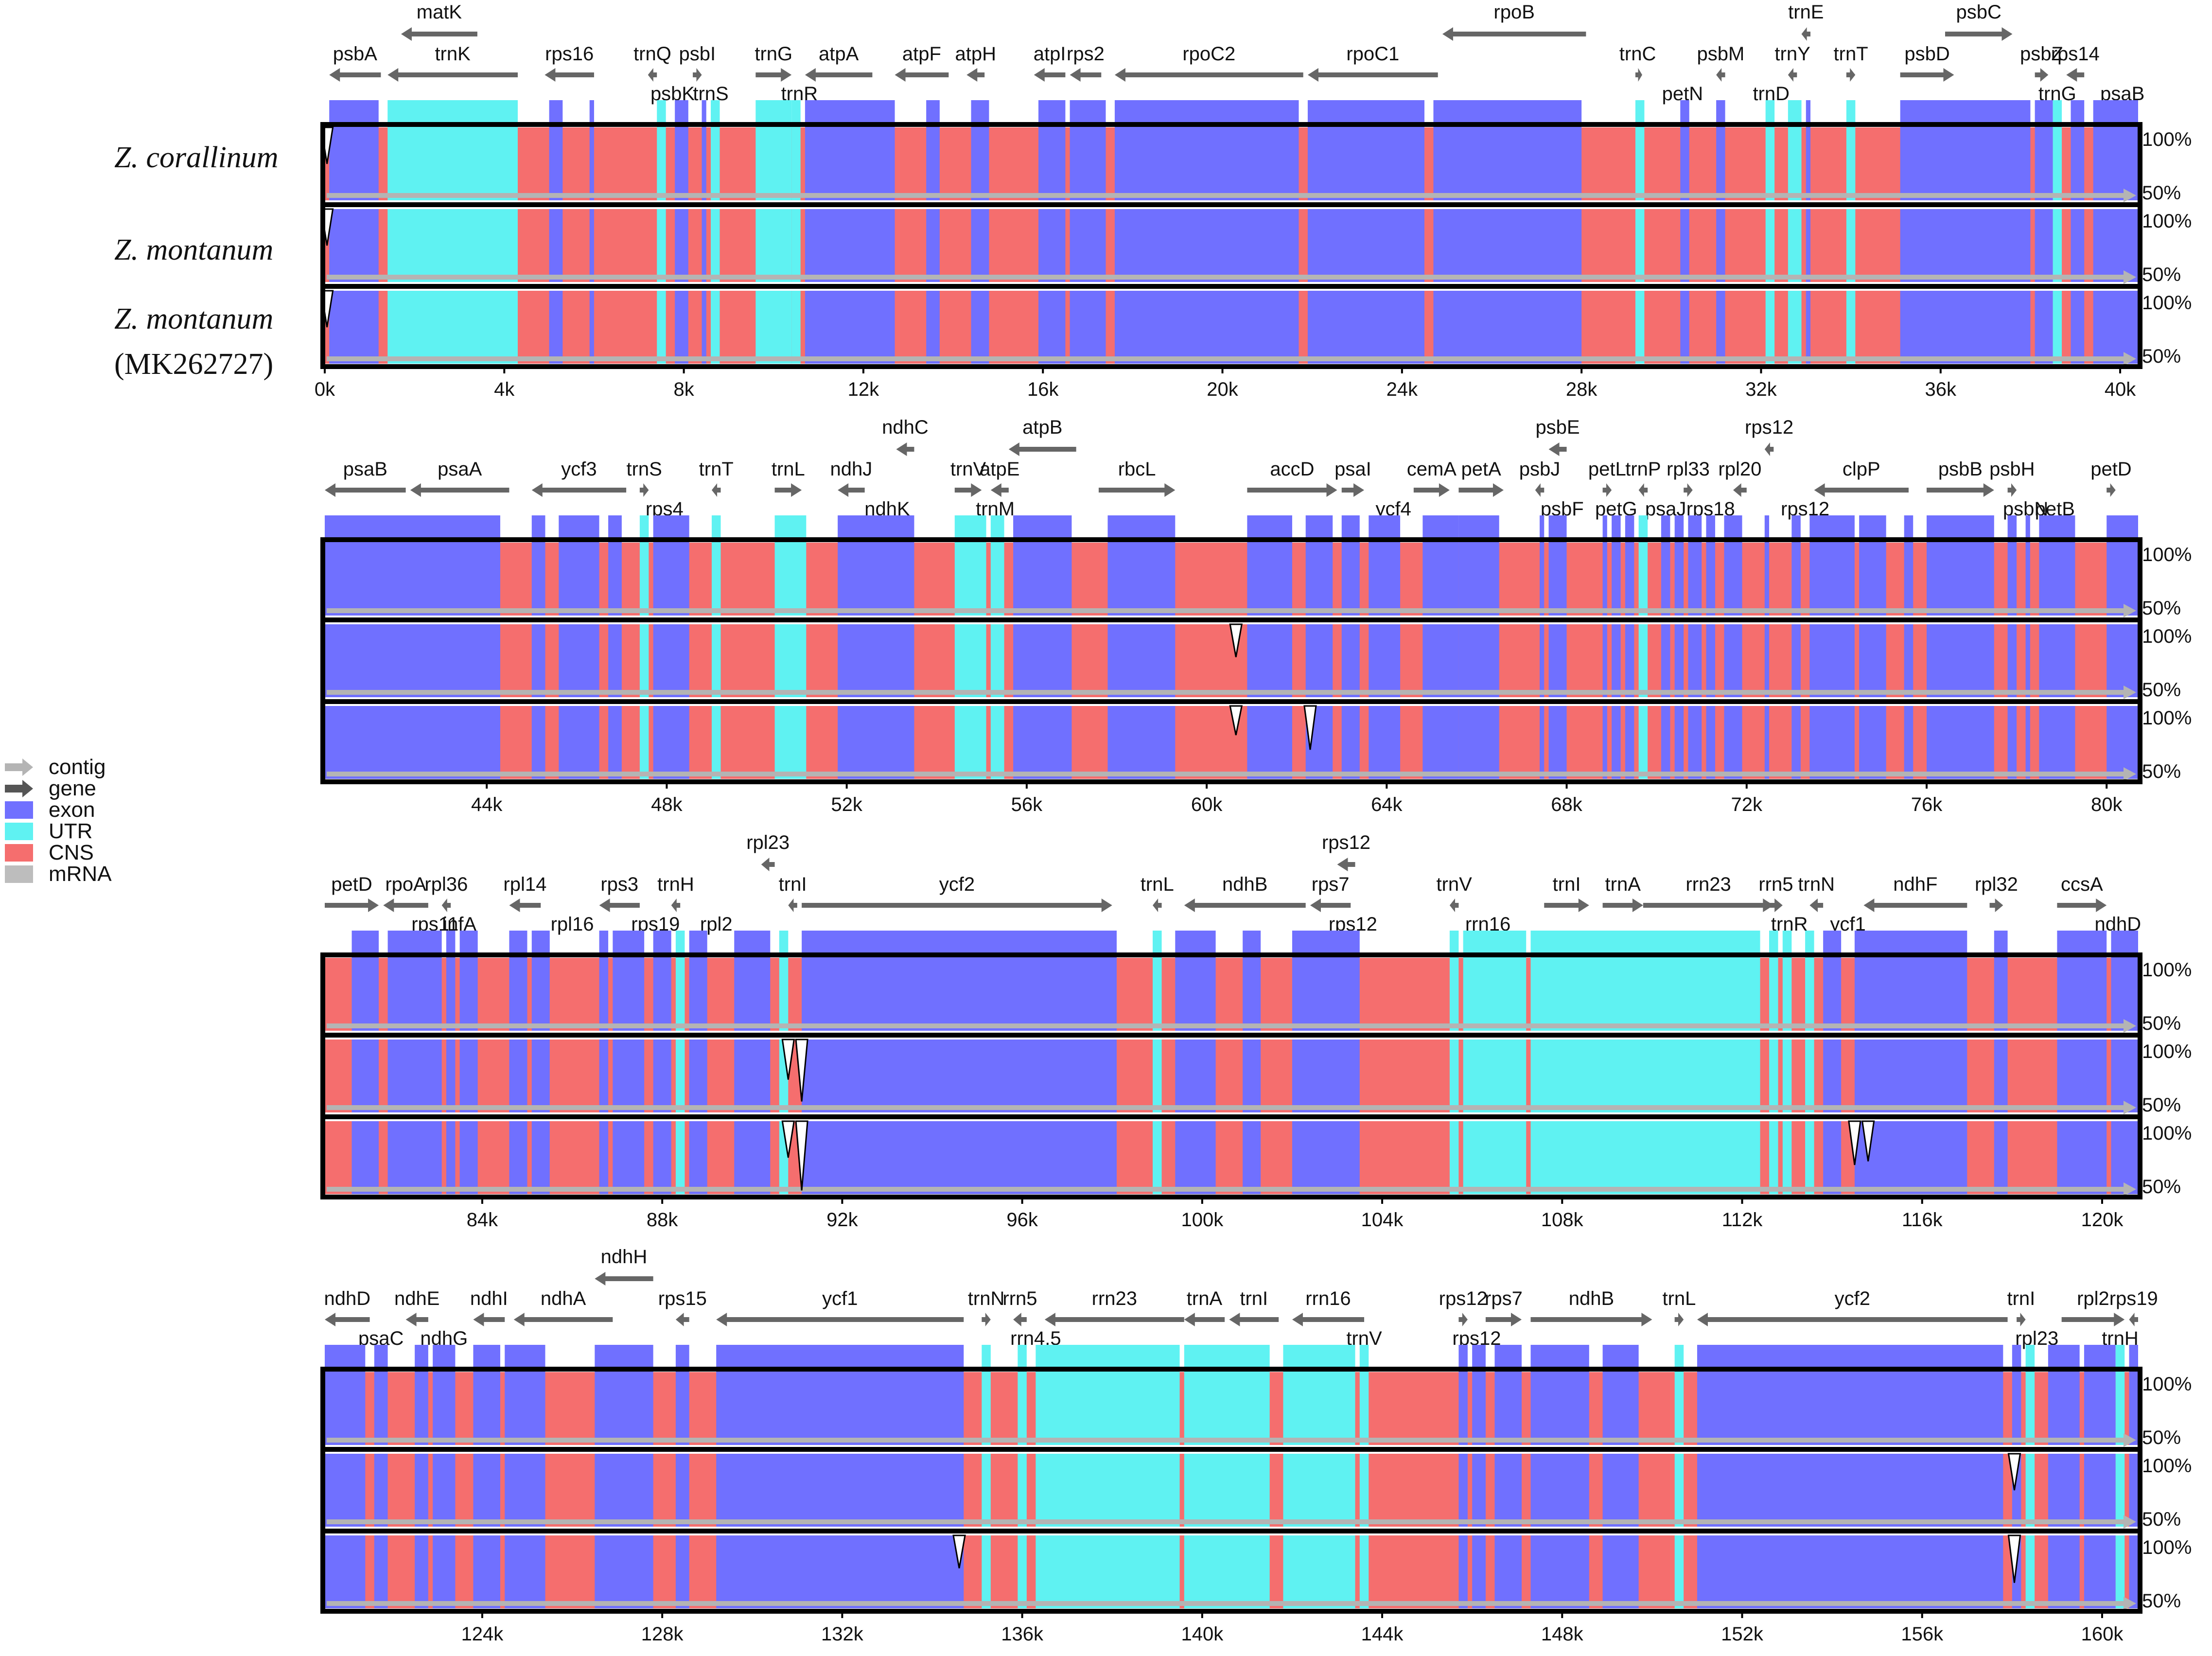 Image resolution: width=2212 pixels, height=1656 pixels. I want to click on gene-label-ycf3: ycf3, so click(579, 469).